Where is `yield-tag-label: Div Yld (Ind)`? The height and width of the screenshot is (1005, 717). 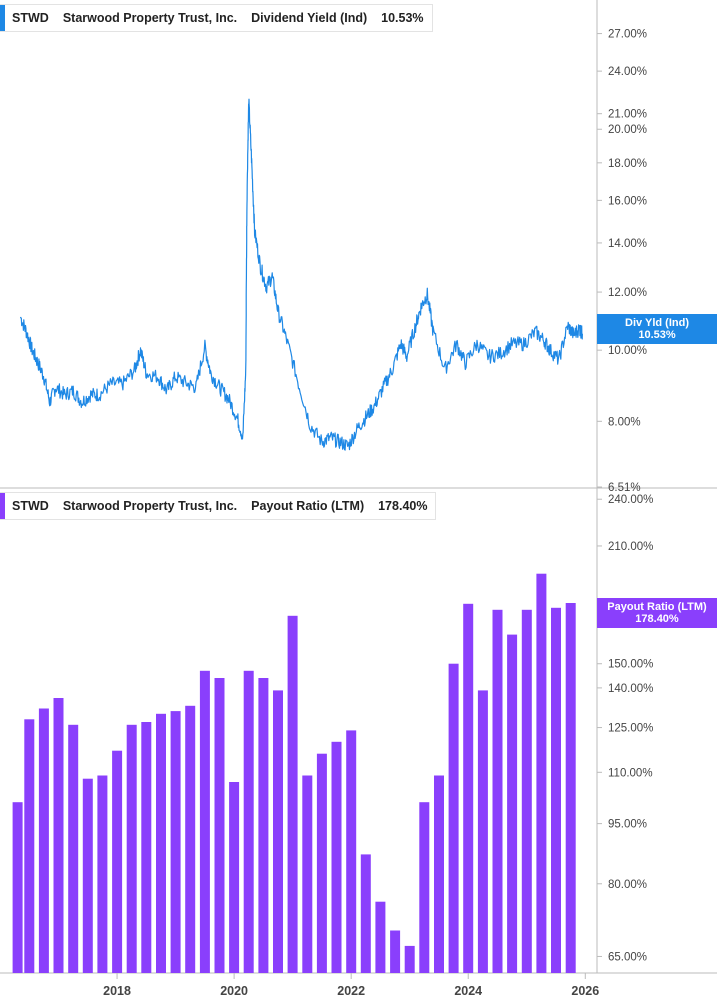 yield-tag-label: Div Yld (Ind) is located at coordinates (657, 323).